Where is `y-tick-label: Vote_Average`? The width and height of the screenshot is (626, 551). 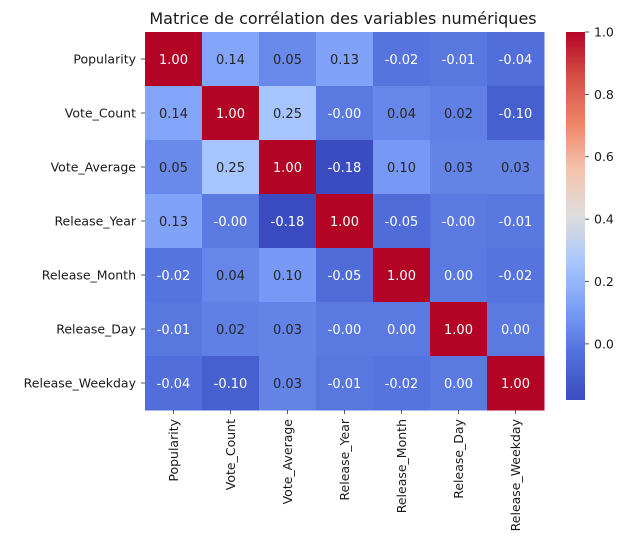
y-tick-label: Vote_Average is located at coordinates (94, 167).